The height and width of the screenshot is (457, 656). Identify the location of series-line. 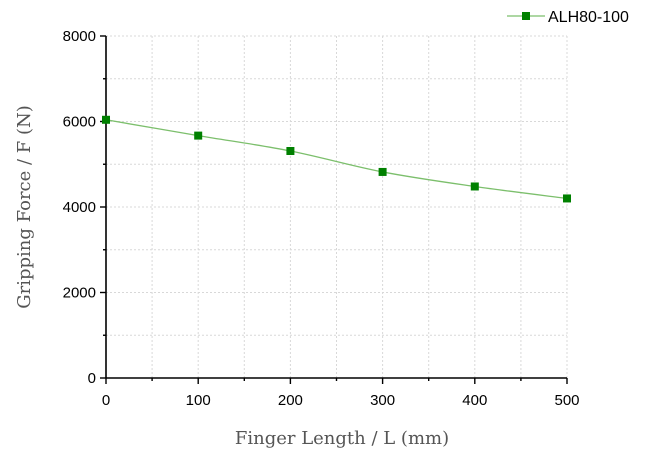
(336, 159).